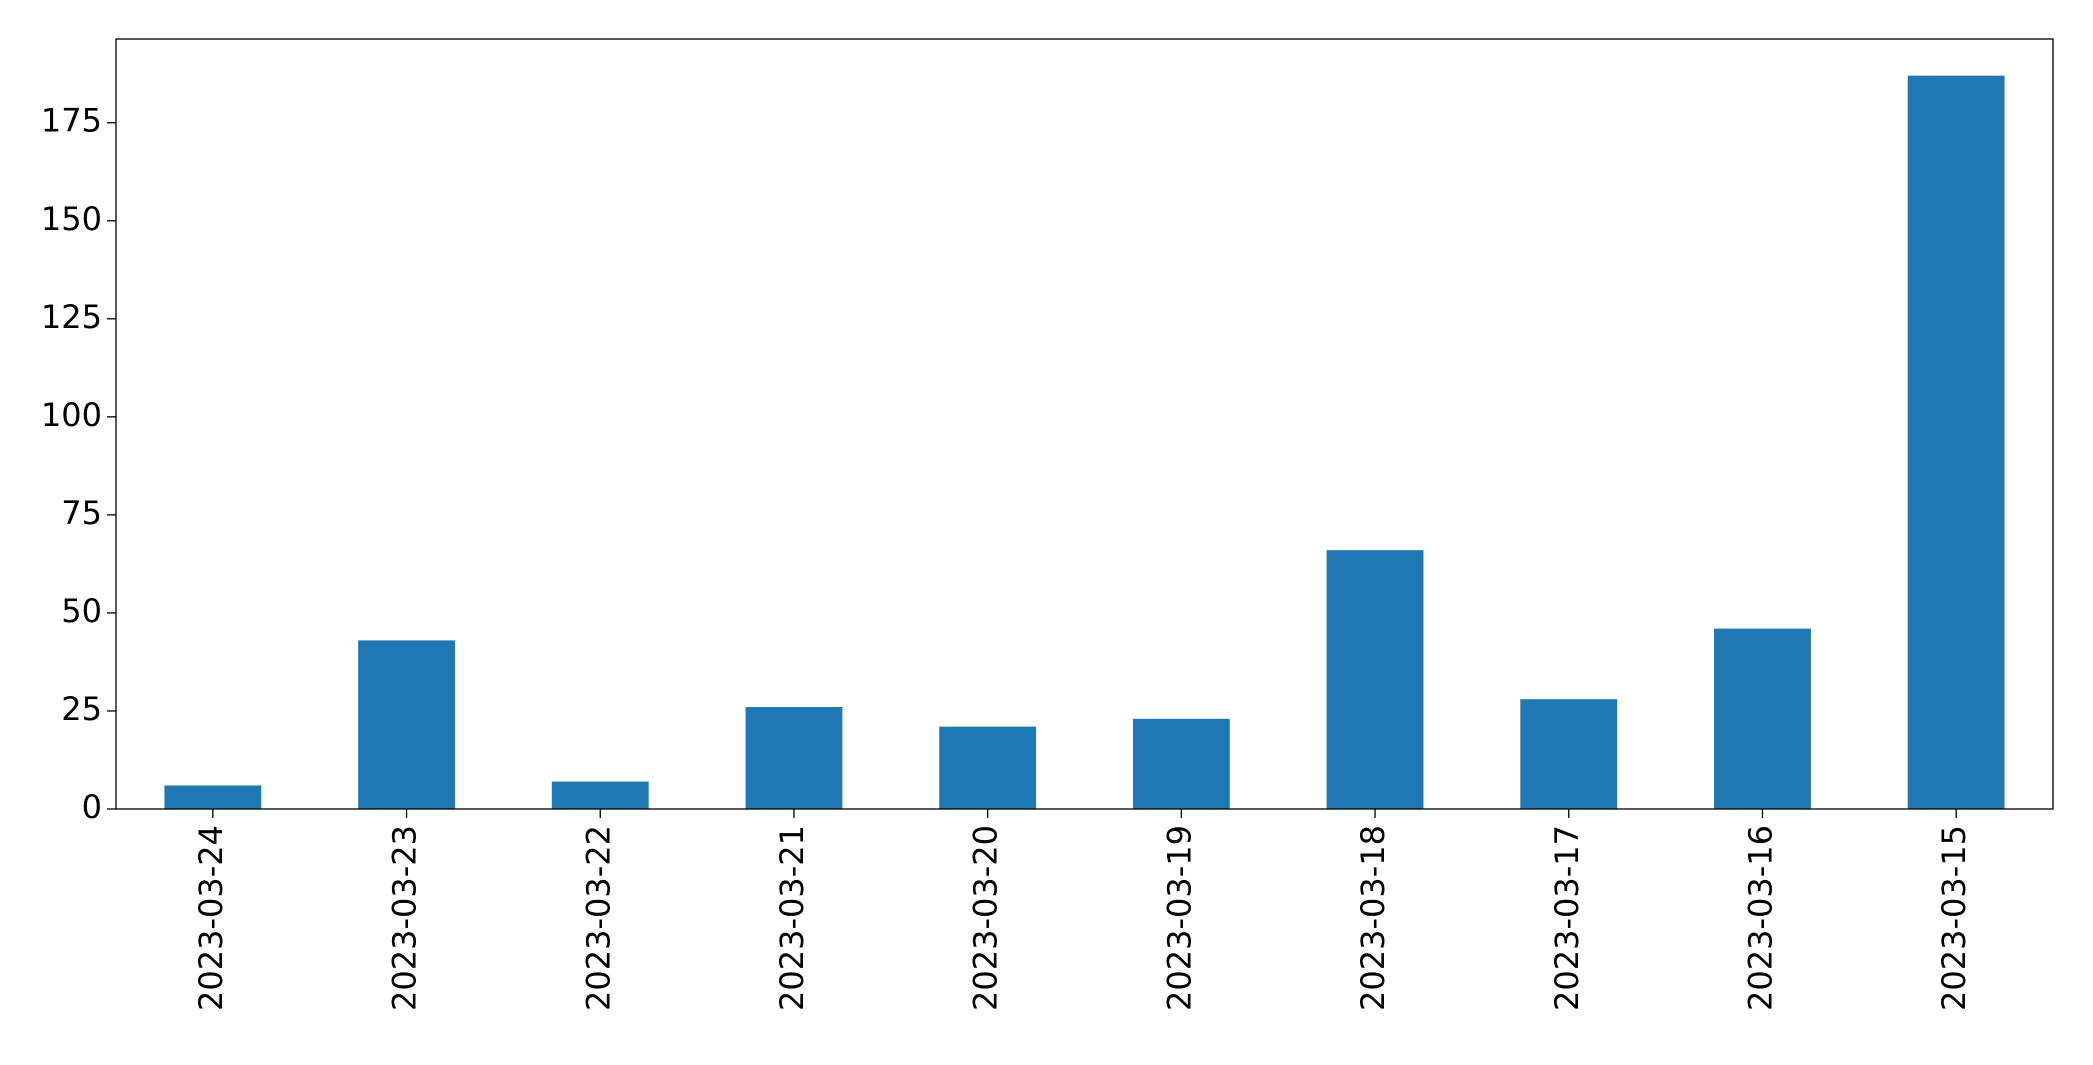  Describe the element at coordinates (71, 317) in the screenshot. I see `y-tick-label: 125` at that location.